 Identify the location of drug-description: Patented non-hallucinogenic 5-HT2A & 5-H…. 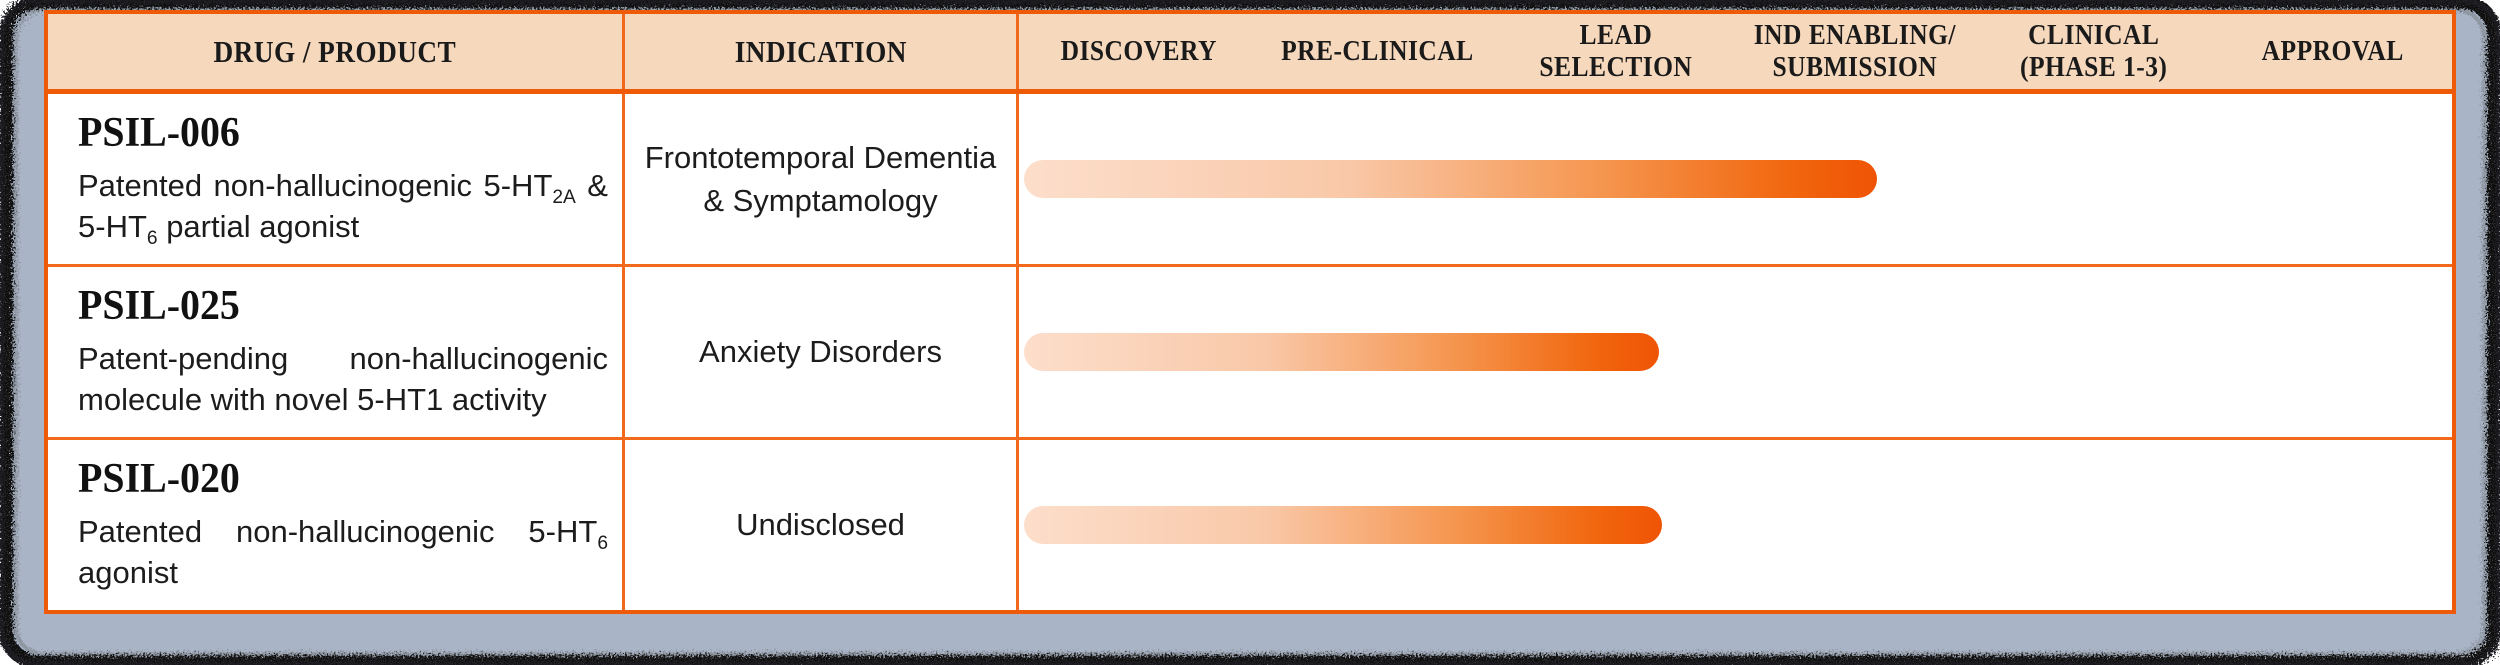
(343, 209).